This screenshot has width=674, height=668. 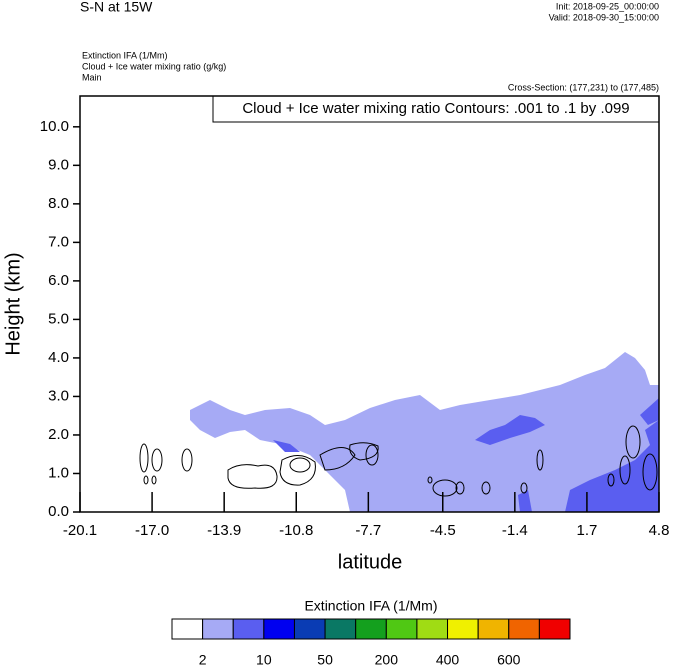 I want to click on colorbar-label: 10, so click(x=264, y=660).